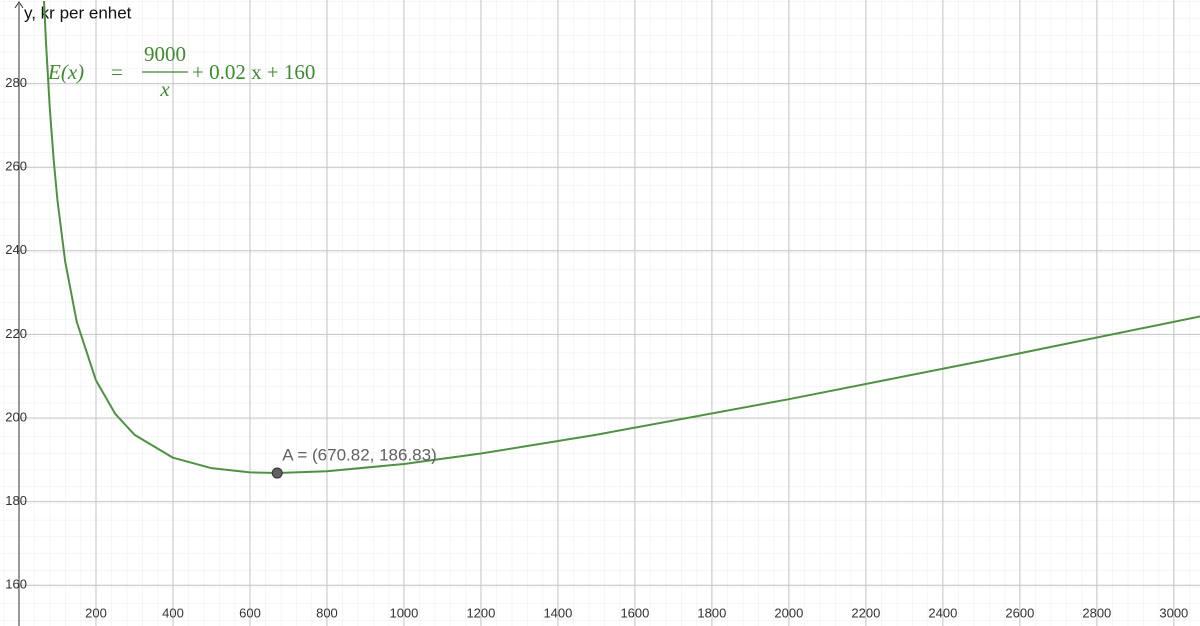  I want to click on x-tick-label: 2400, so click(942, 612).